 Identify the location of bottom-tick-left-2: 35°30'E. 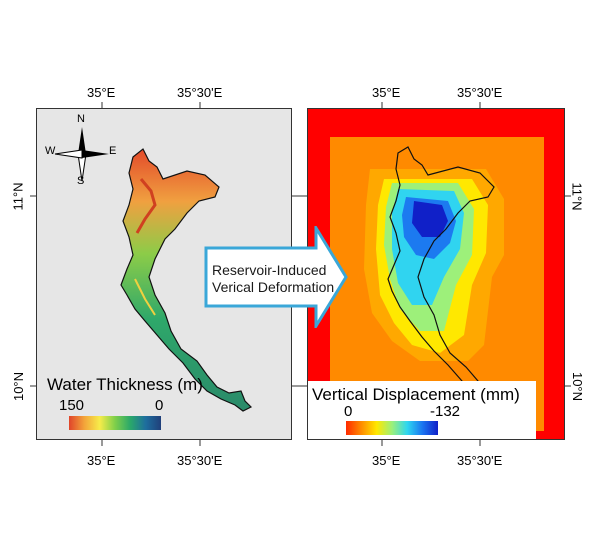
(200, 460).